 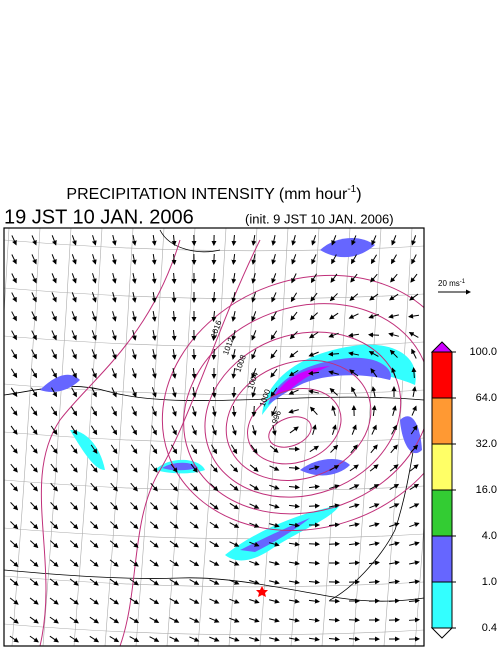 I want to click on colorbar-label: 4.0, so click(x=489, y=536).